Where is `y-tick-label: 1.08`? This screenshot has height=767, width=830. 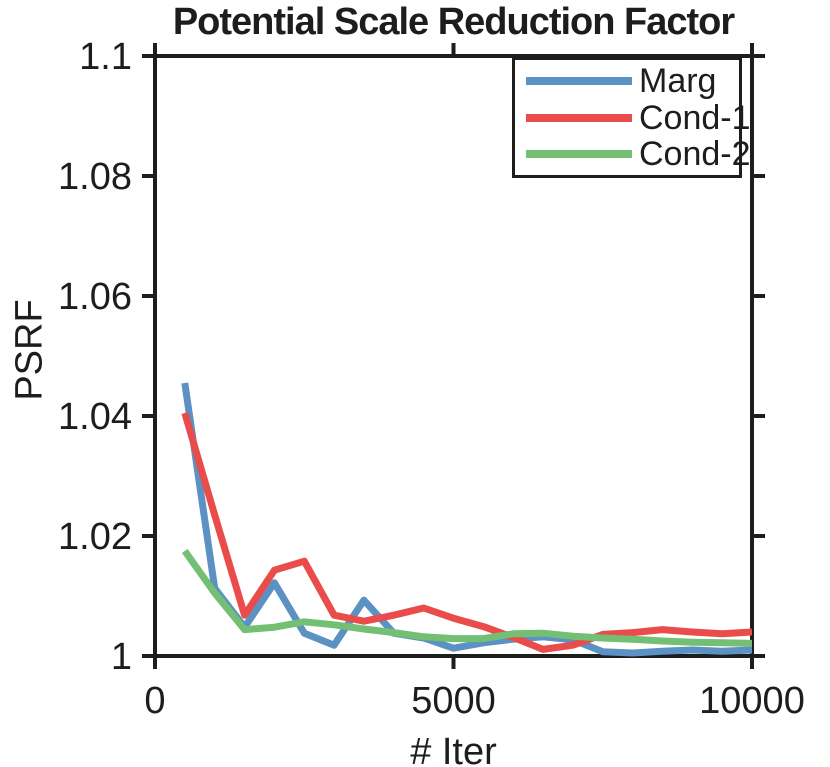 y-tick-label: 1.08 is located at coordinates (95, 177).